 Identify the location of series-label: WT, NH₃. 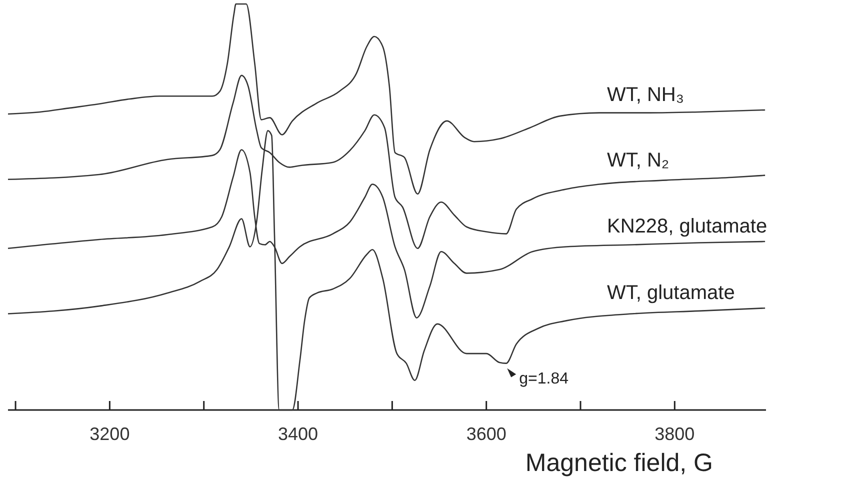
(645, 95).